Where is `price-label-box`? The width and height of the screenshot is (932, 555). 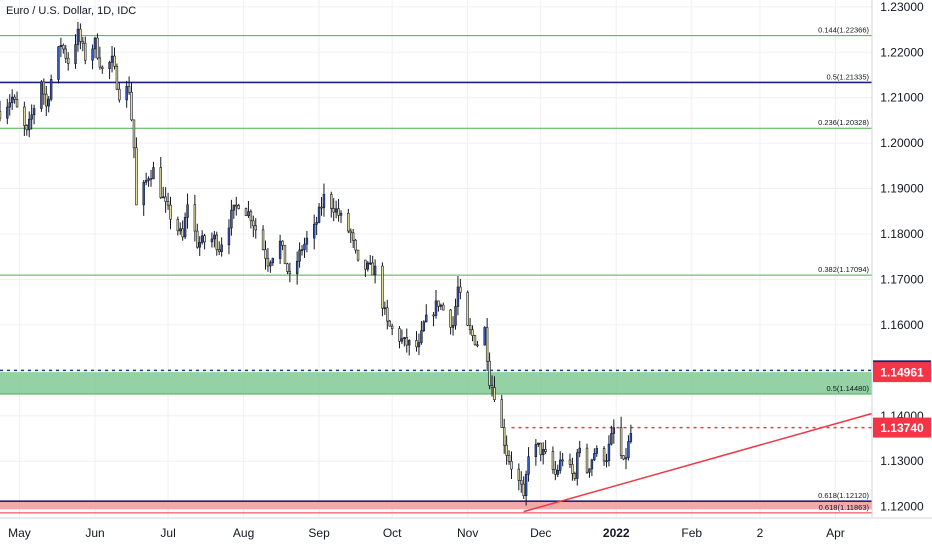
price-label-box is located at coordinates (902, 427).